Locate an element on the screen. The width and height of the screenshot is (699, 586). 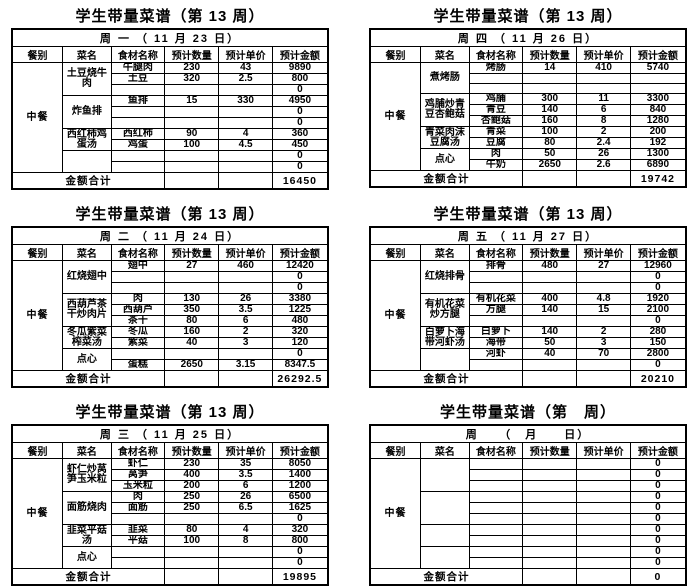
amount-cell: 3380 is located at coordinates (300, 299).